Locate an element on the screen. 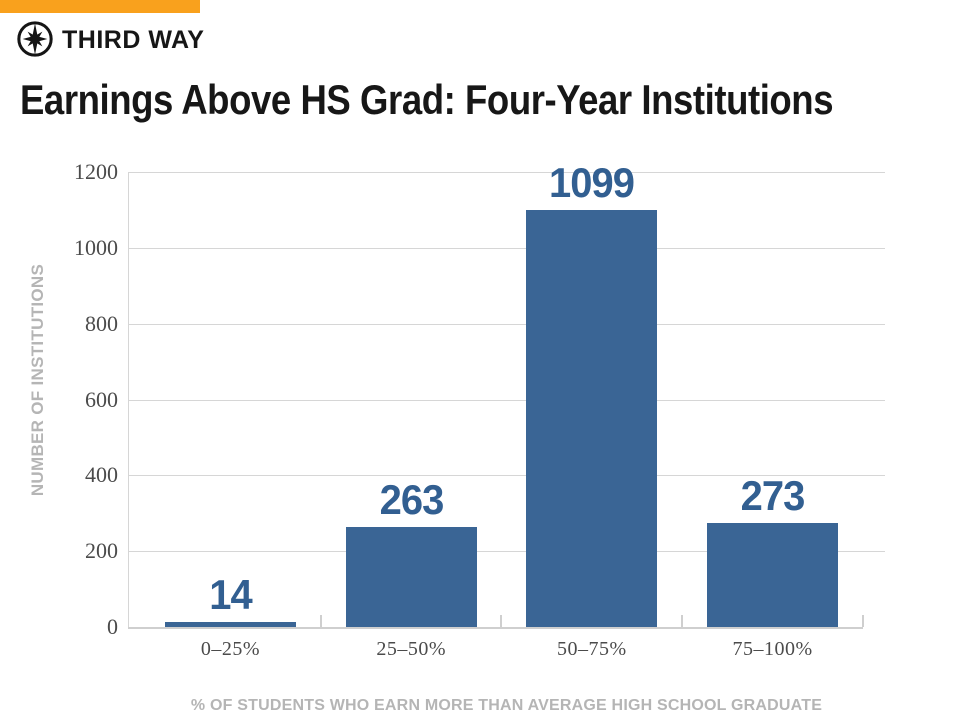 This screenshot has width=960, height=726. y-axis-line is located at coordinates (128, 399).